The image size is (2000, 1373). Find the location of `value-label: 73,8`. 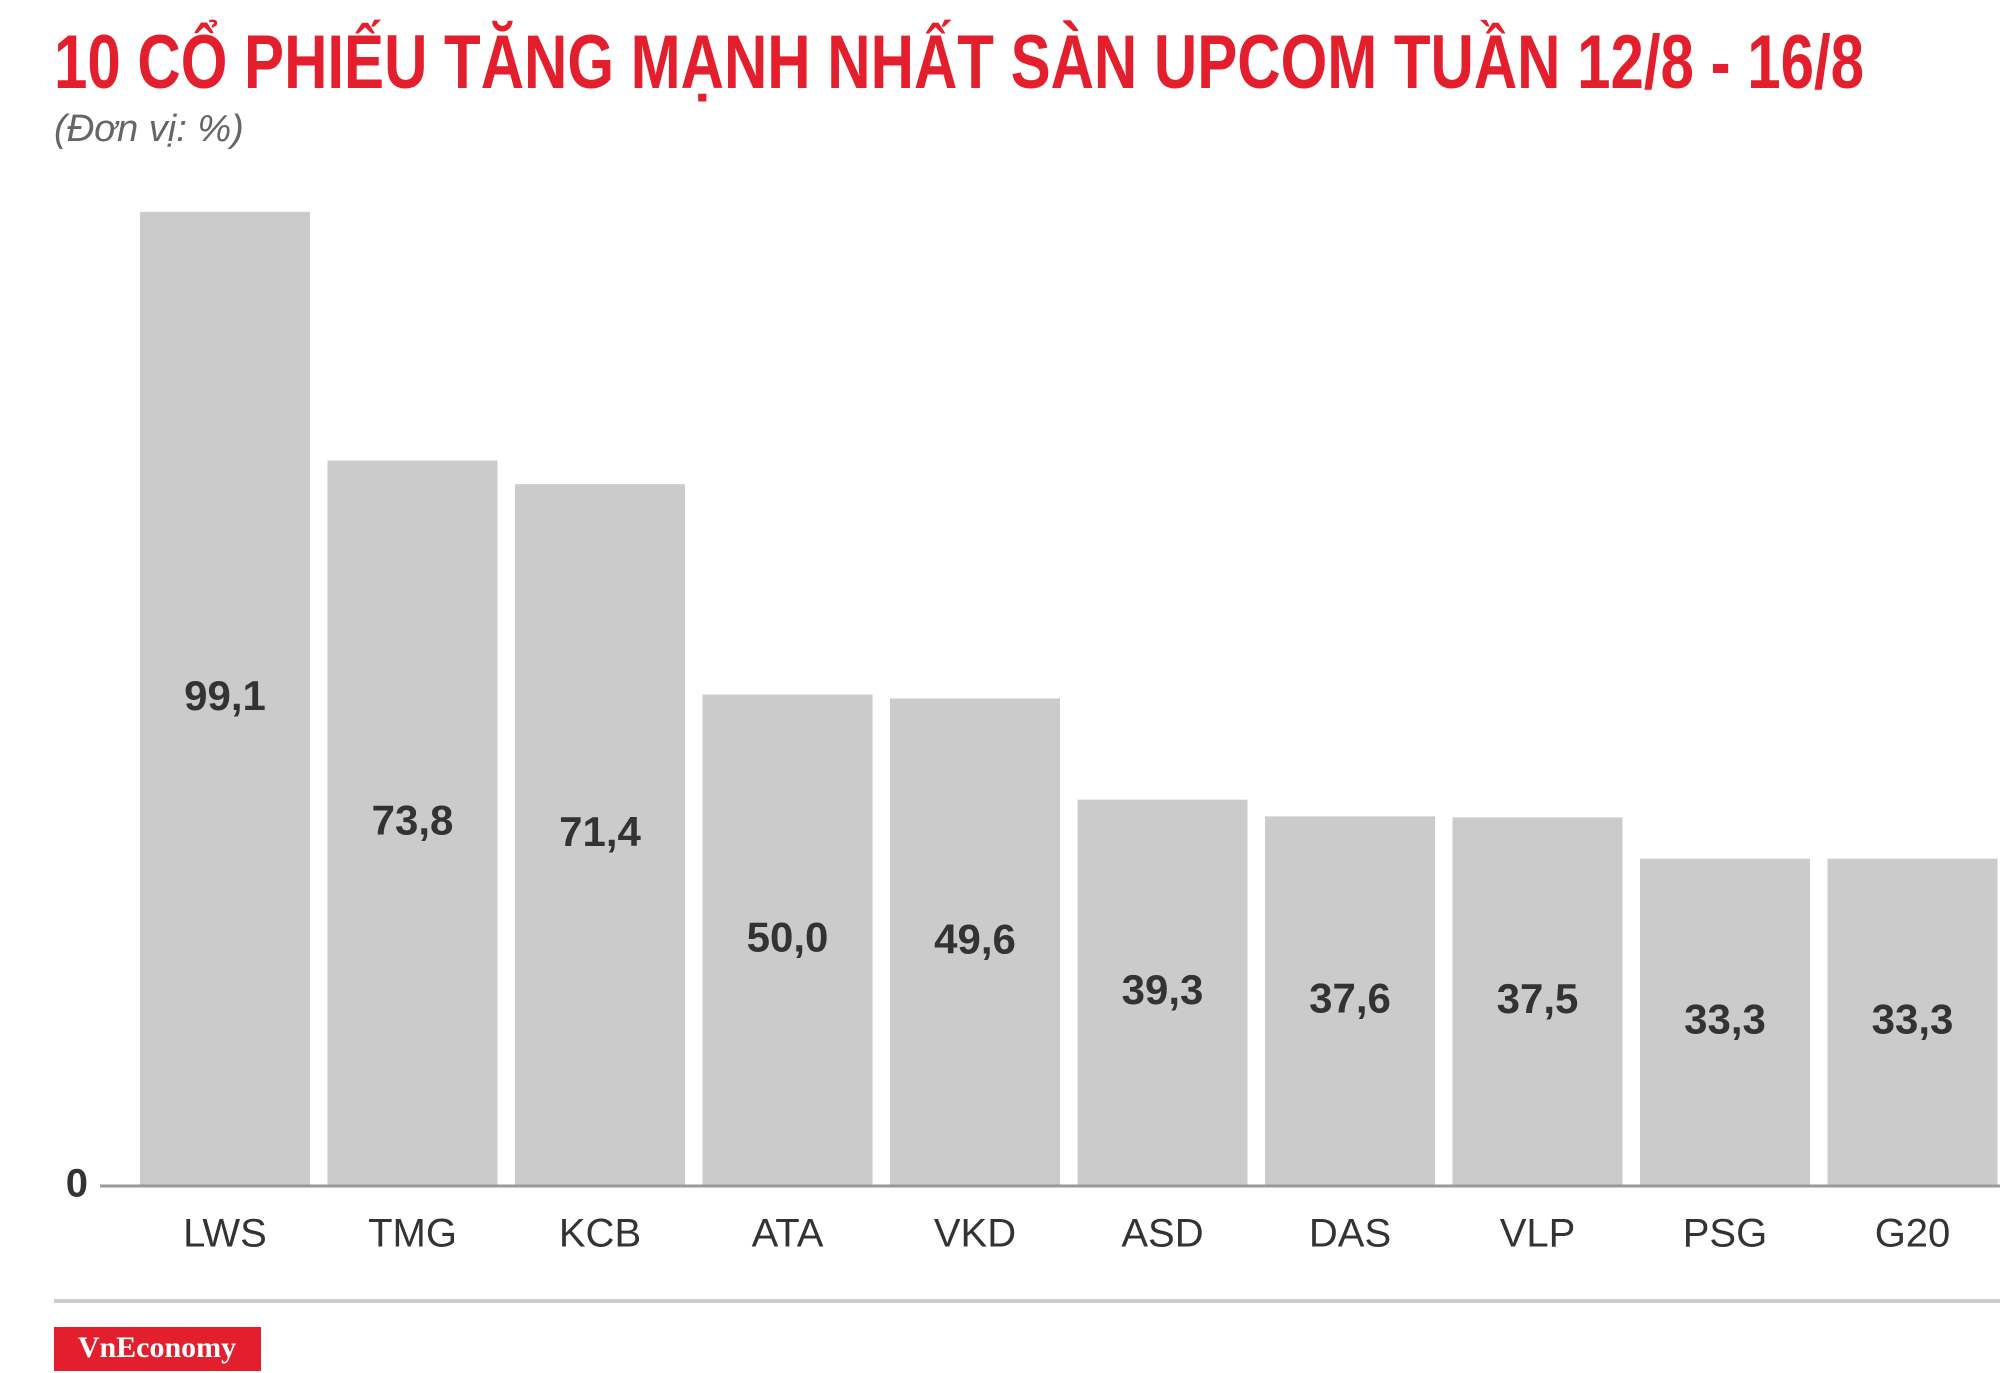

value-label: 73,8 is located at coordinates (413, 819).